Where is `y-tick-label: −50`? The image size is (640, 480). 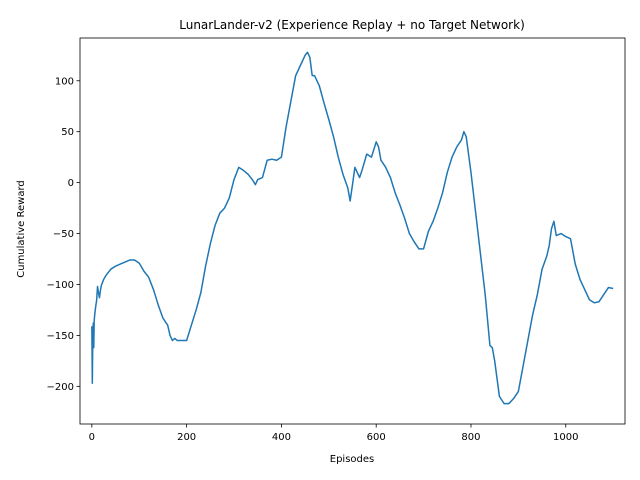 y-tick-label: −50 is located at coordinates (63, 234).